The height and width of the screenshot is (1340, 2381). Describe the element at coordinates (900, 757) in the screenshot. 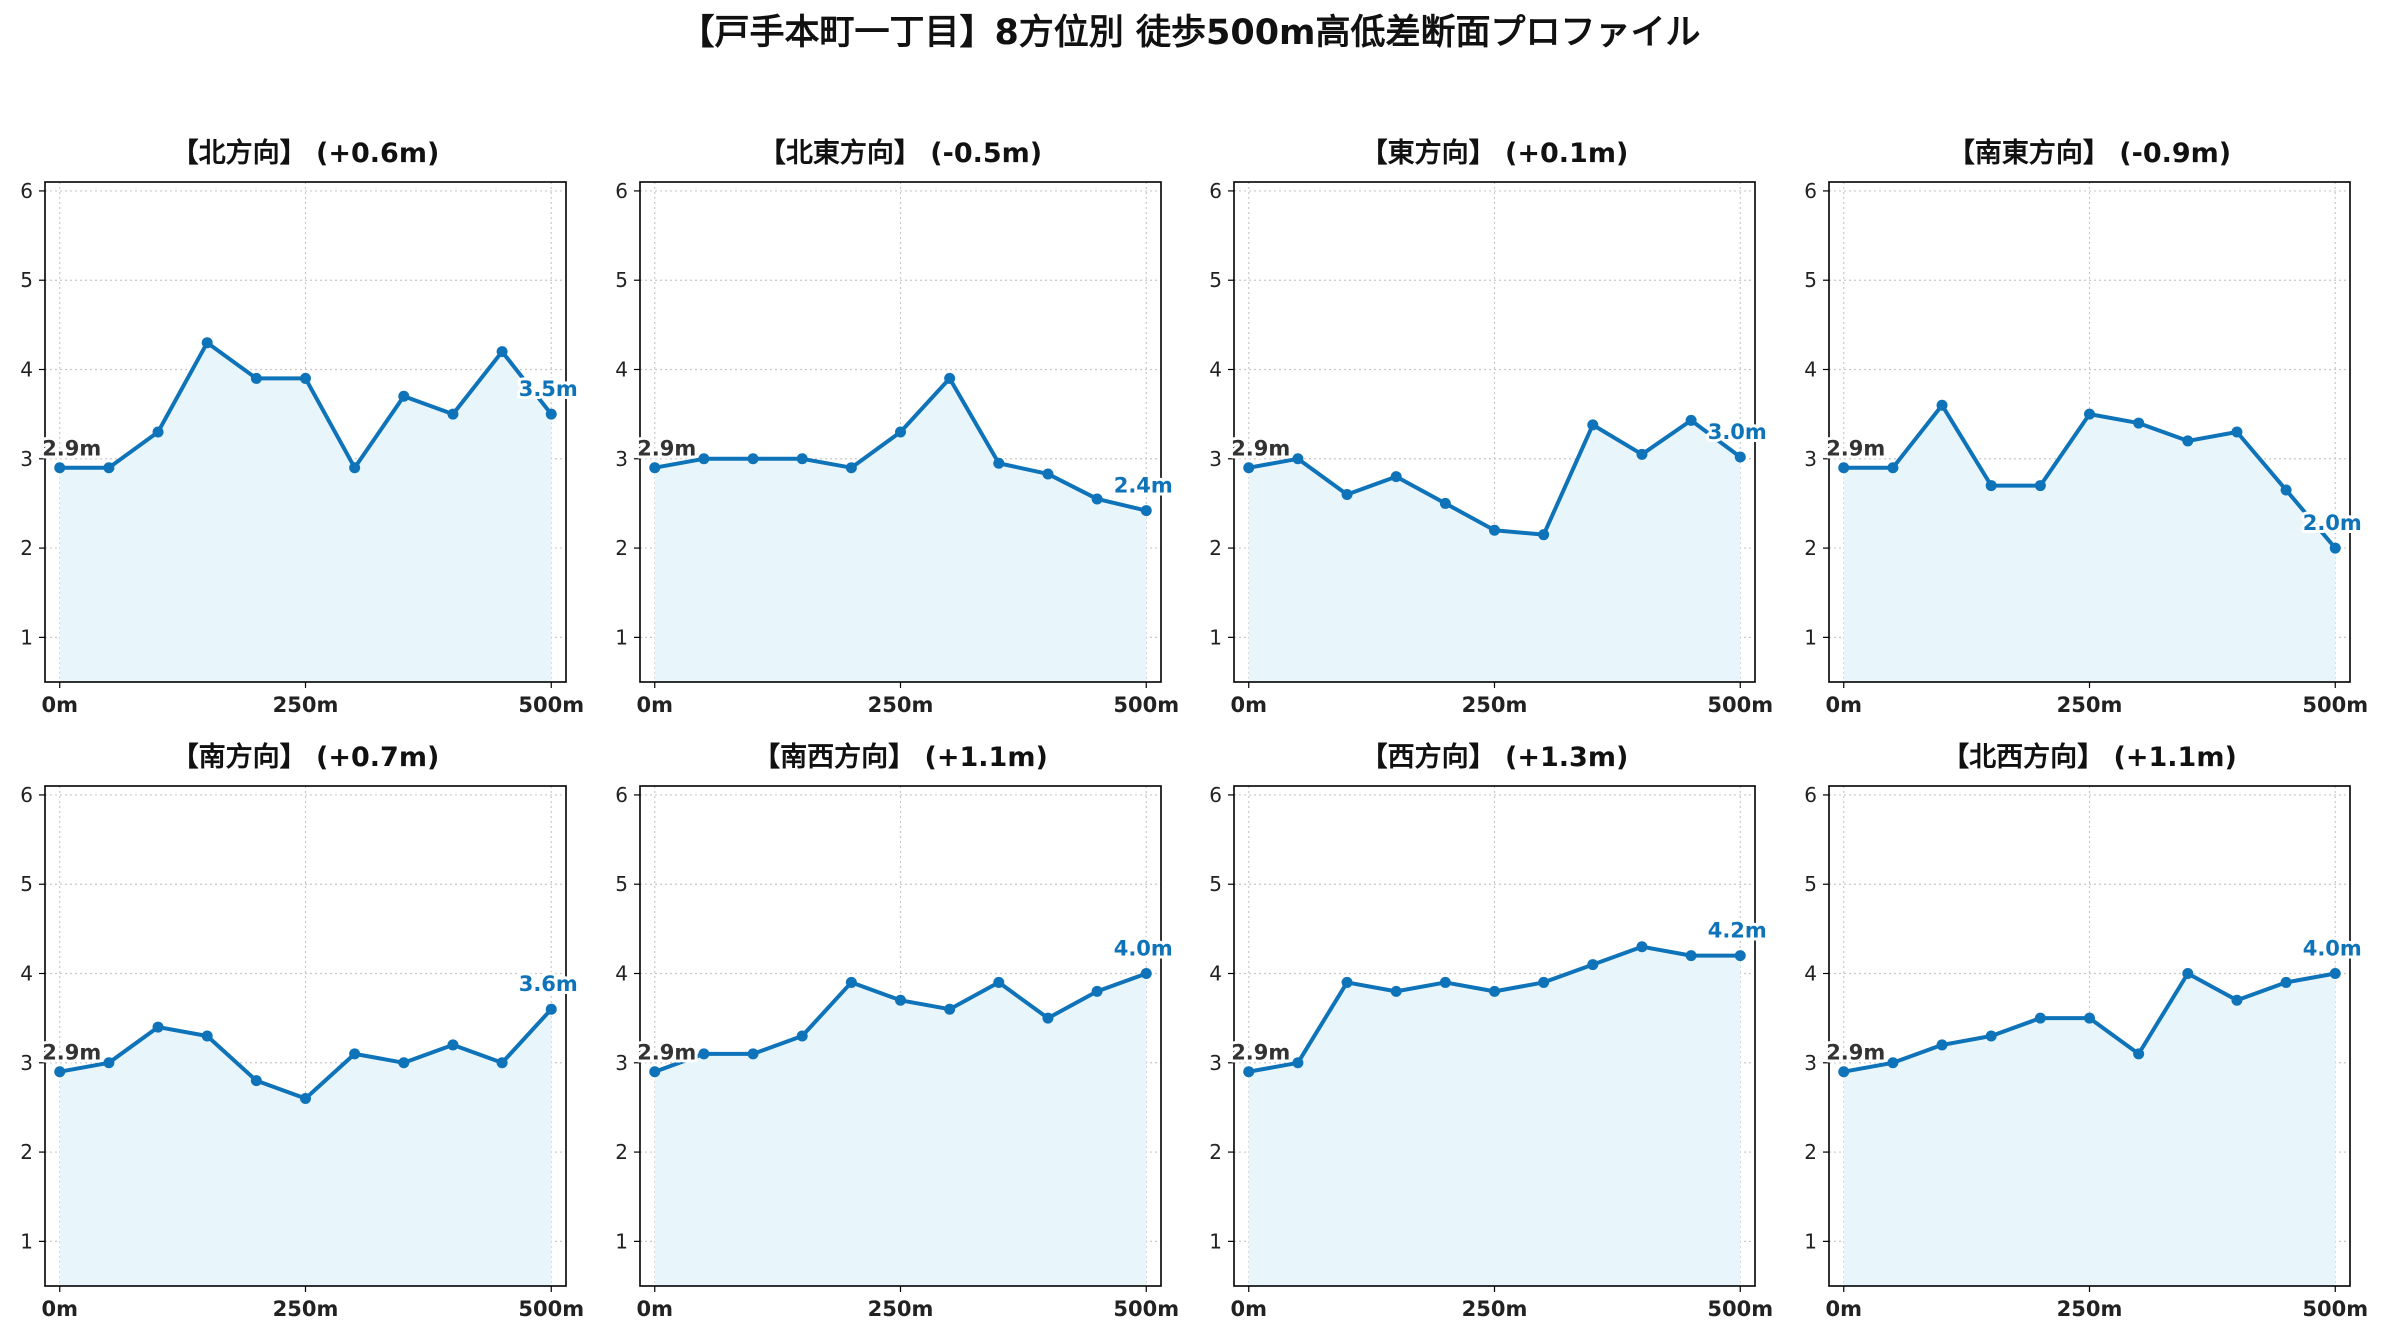

I see `panel-title: 【南西方向】 (+1.1m)` at that location.